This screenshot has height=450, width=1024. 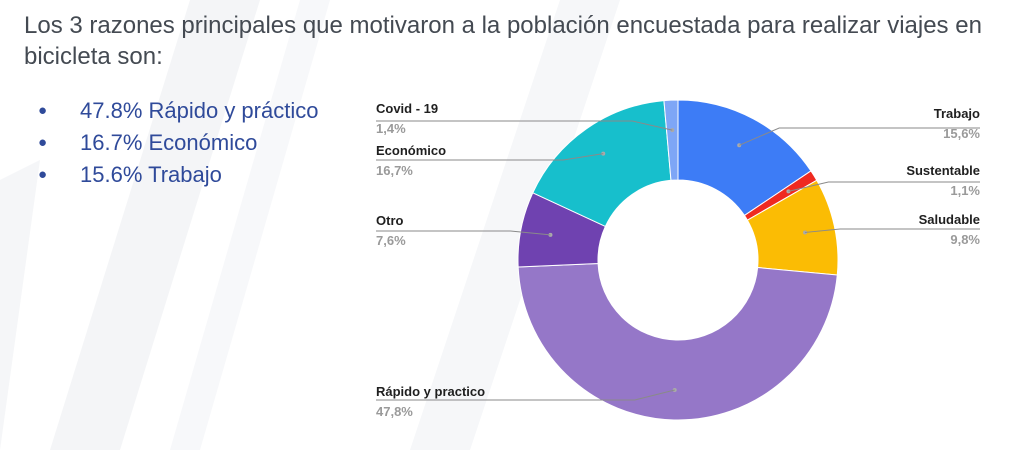 I want to click on reason-item-1: 47.8% Rápido y práctico, so click(x=178, y=111).